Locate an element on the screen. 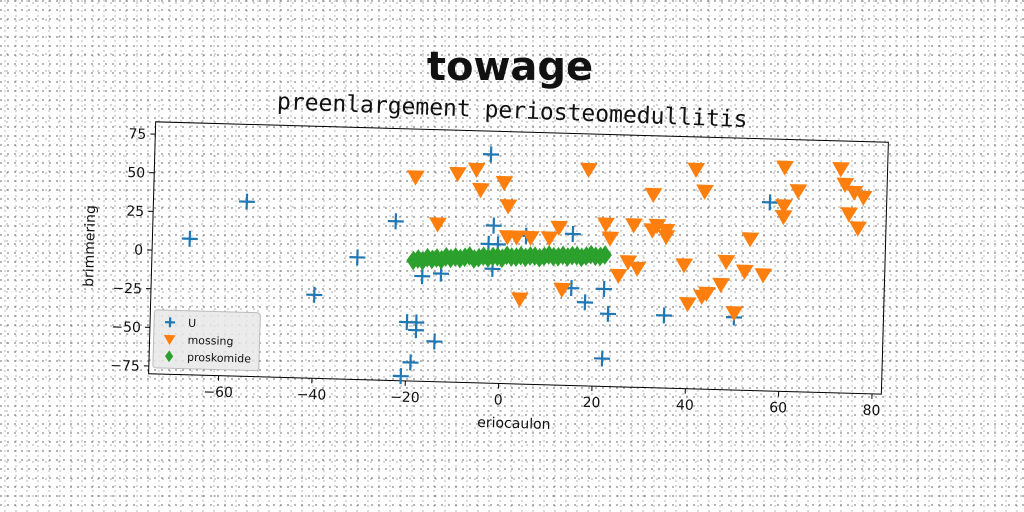 The image size is (1024, 512). x-tick-label: −60 is located at coordinates (218, 392).